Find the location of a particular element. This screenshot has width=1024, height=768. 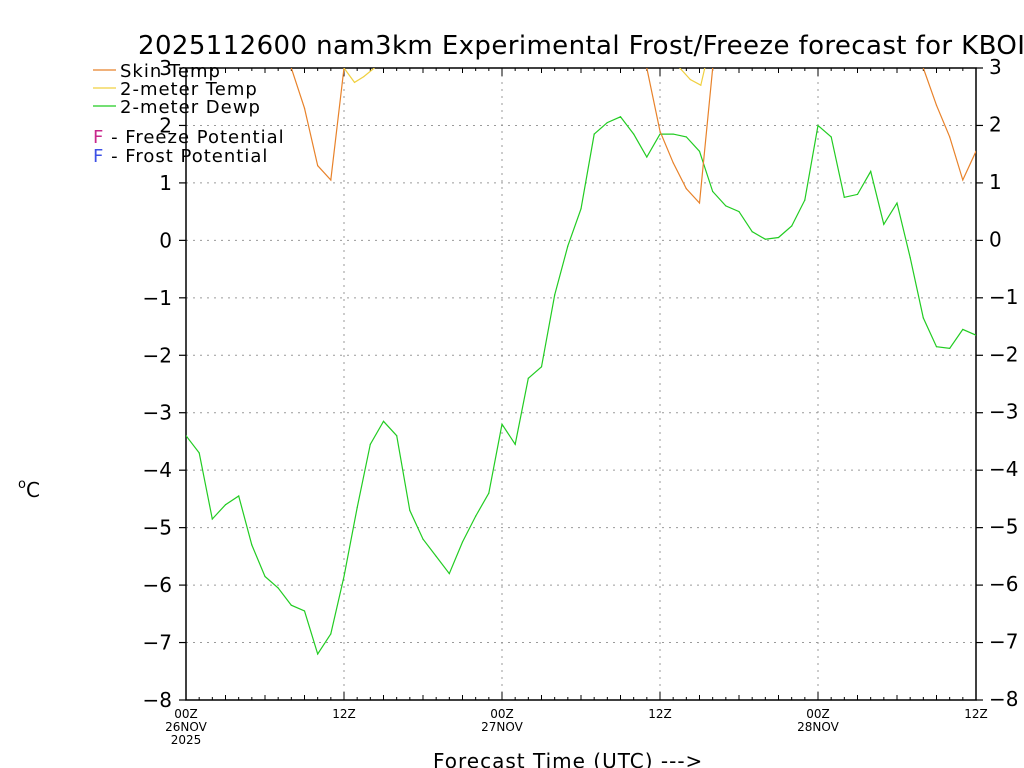

y-tick-label-right: −5 is located at coordinates (1003, 527).